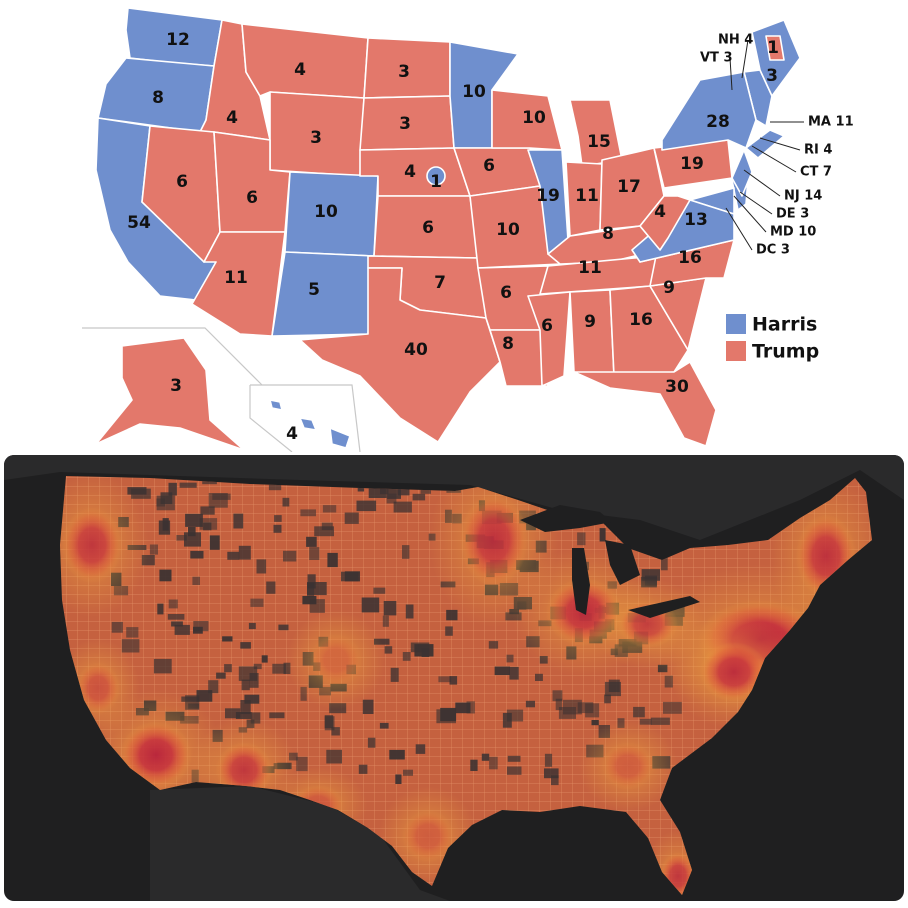  Describe the element at coordinates (669, 288) in the screenshot. I see `ev-label-sc: 9` at that location.